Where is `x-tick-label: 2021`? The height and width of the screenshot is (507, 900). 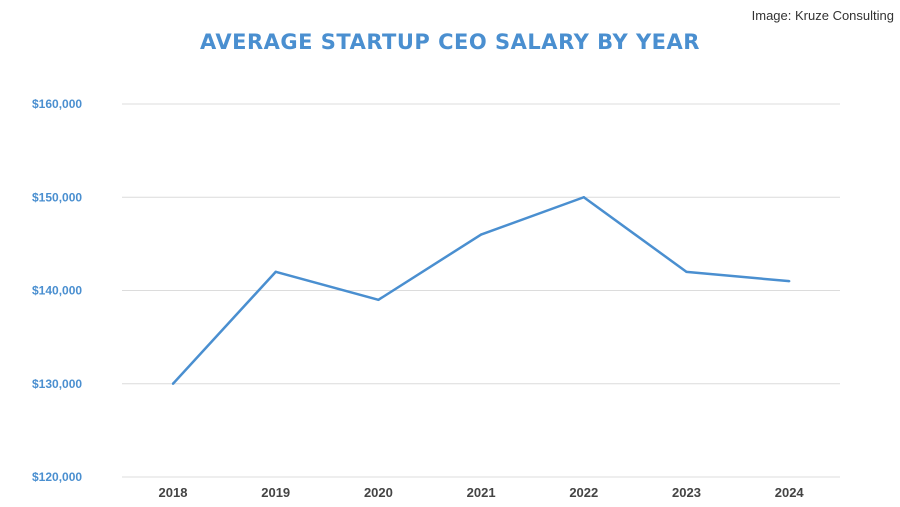 x-tick-label: 2021 is located at coordinates (481, 492).